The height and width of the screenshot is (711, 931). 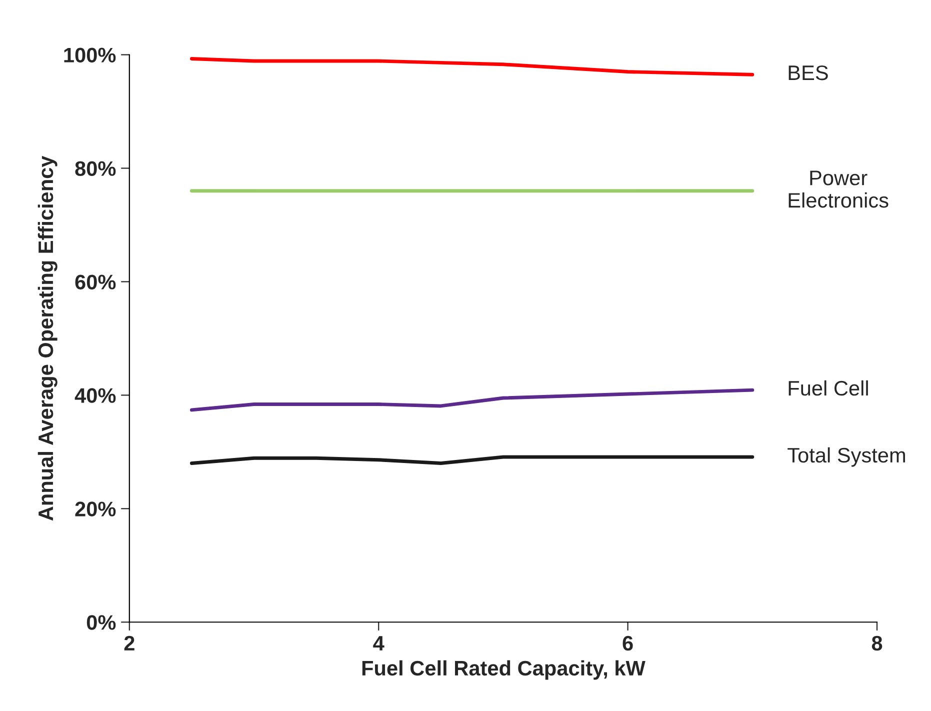 What do you see at coordinates (95, 282) in the screenshot?
I see `y-tick-label: 60%` at bounding box center [95, 282].